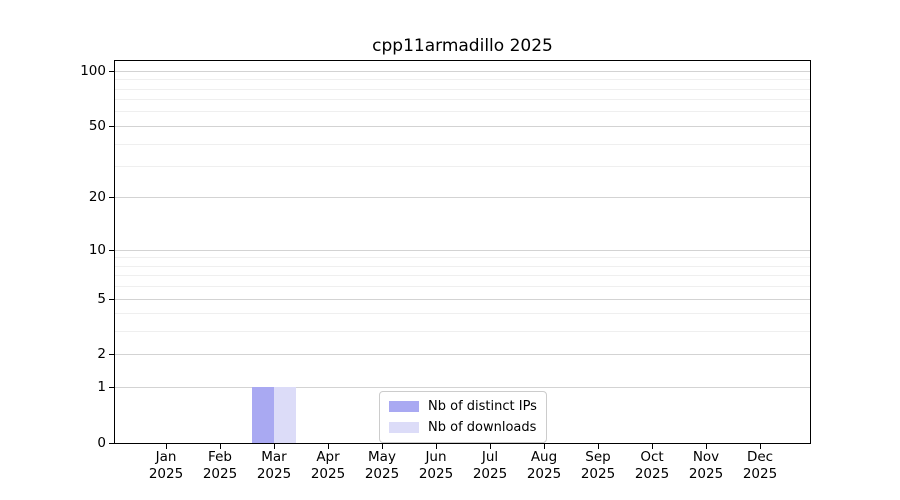  I want to click on x-tick-label-sep: Sep 2025, so click(598, 465).